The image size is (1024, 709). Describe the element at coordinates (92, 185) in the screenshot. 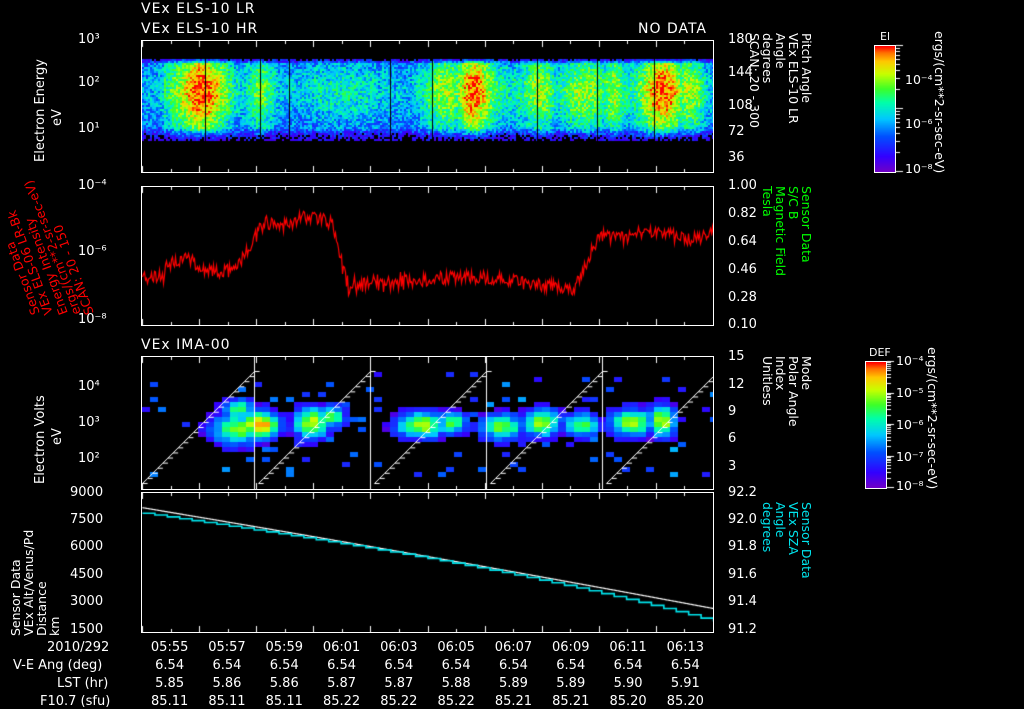

I see `panel2-ytick-0: 10⁻⁴` at that location.